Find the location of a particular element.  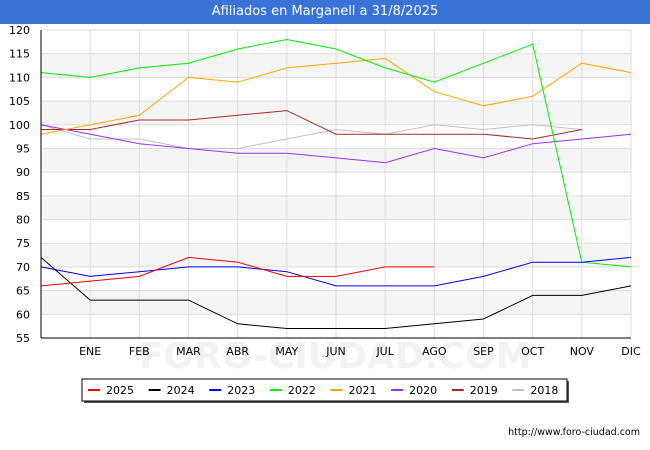

legend-label-2025: 2025 is located at coordinates (120, 390).